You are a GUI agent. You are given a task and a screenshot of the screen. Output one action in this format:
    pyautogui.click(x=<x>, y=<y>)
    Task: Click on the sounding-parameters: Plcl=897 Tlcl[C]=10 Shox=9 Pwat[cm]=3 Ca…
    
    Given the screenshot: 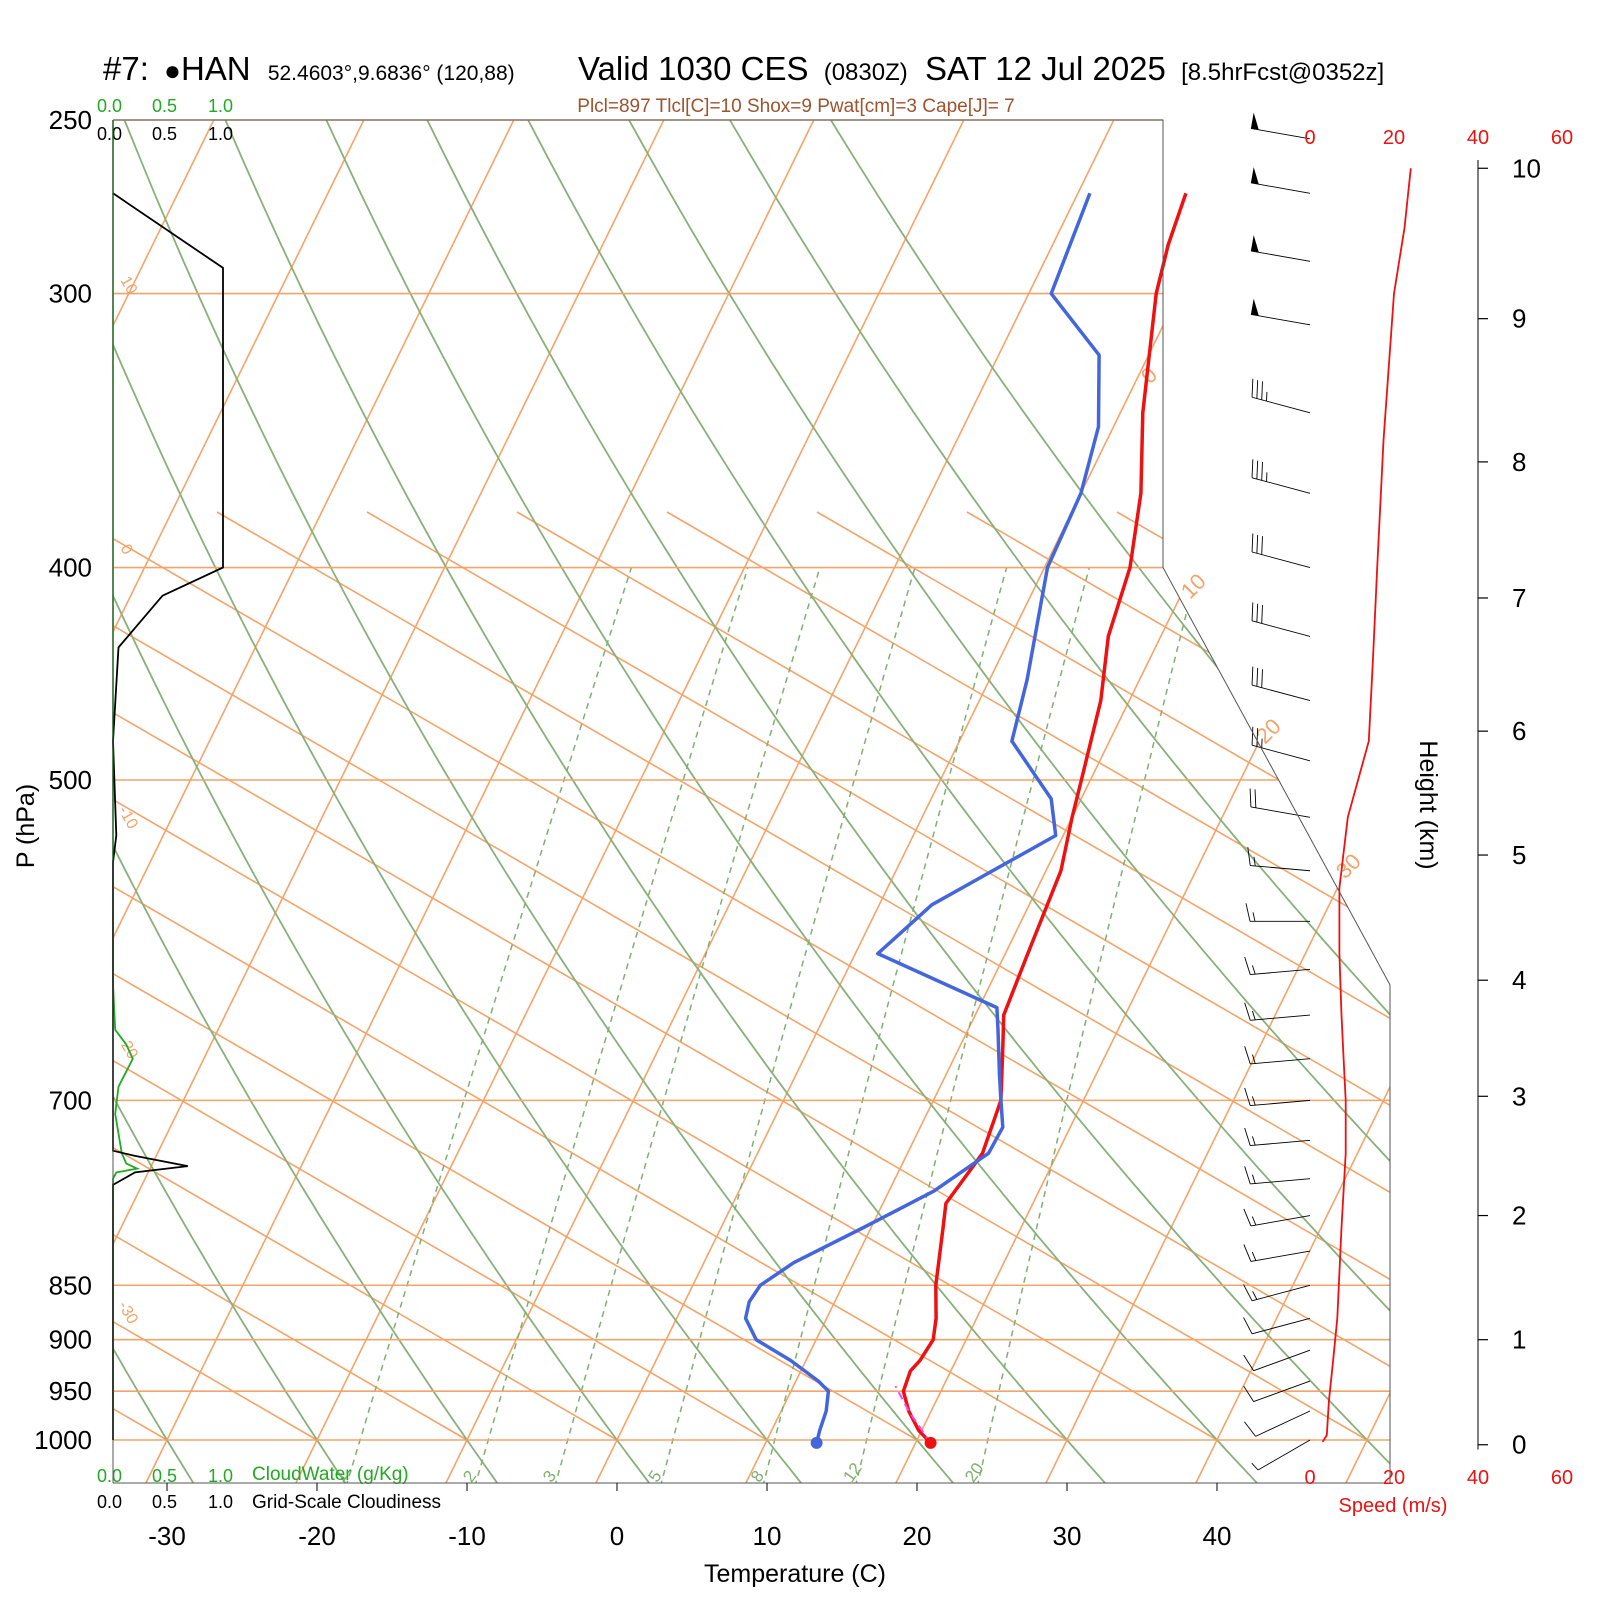 What is the action you would take?
    pyautogui.click(x=795, y=106)
    